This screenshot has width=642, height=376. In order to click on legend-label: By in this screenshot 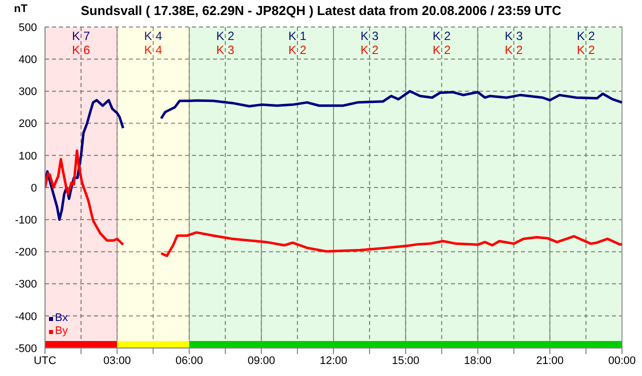, I will do `click(61, 331)`.